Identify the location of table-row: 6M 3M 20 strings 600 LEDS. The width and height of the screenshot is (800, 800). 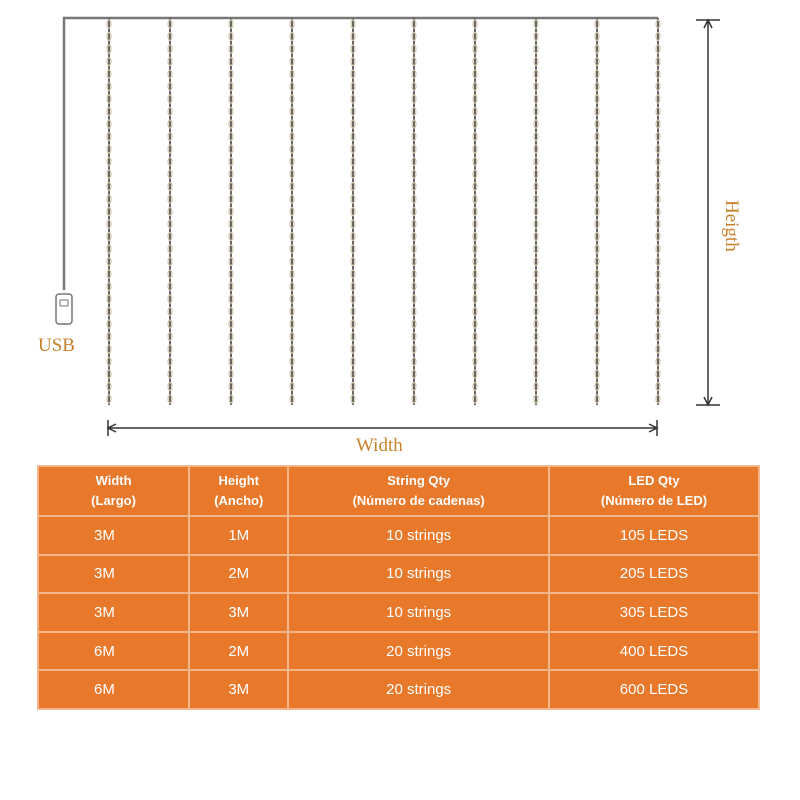
(398, 689).